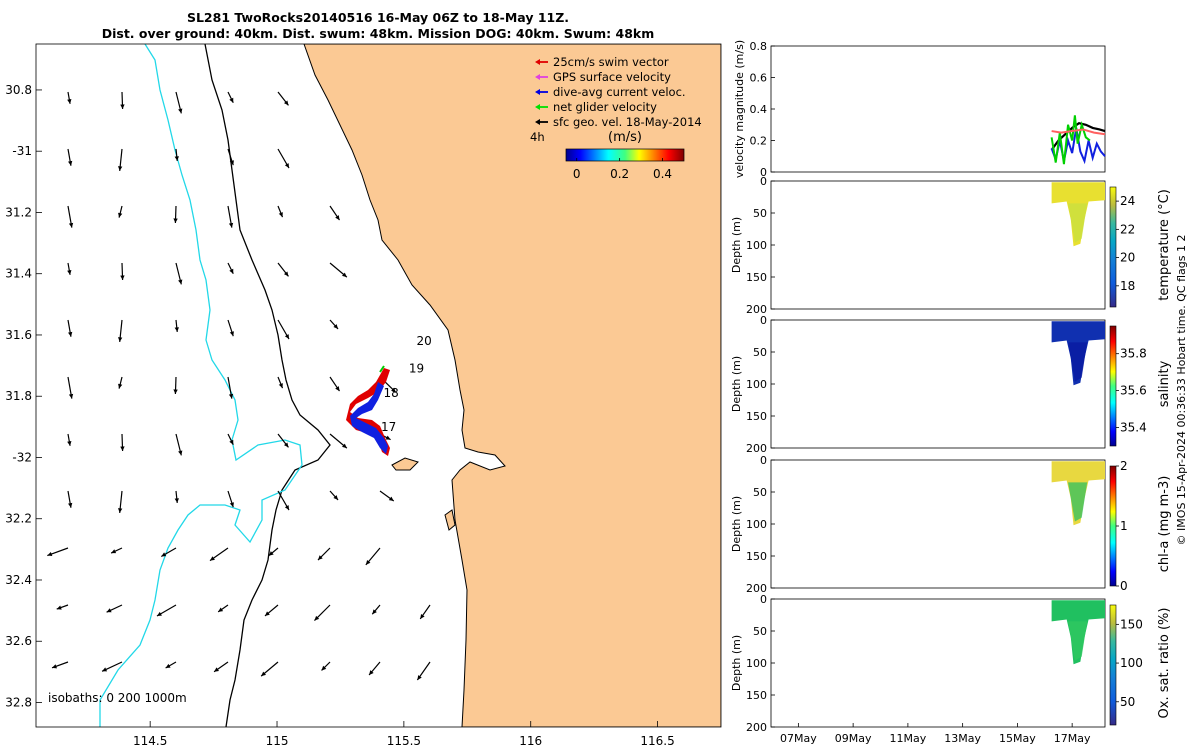  I want to click on colorbar-tick-label: 0.2, so click(619, 174).